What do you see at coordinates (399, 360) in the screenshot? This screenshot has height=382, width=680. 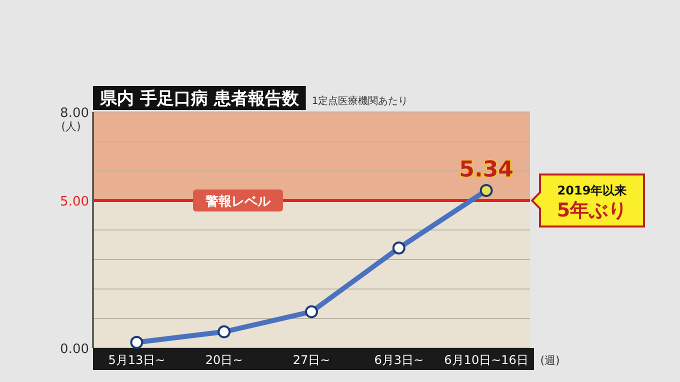 I see `x-tick-label: 6月3日~` at bounding box center [399, 360].